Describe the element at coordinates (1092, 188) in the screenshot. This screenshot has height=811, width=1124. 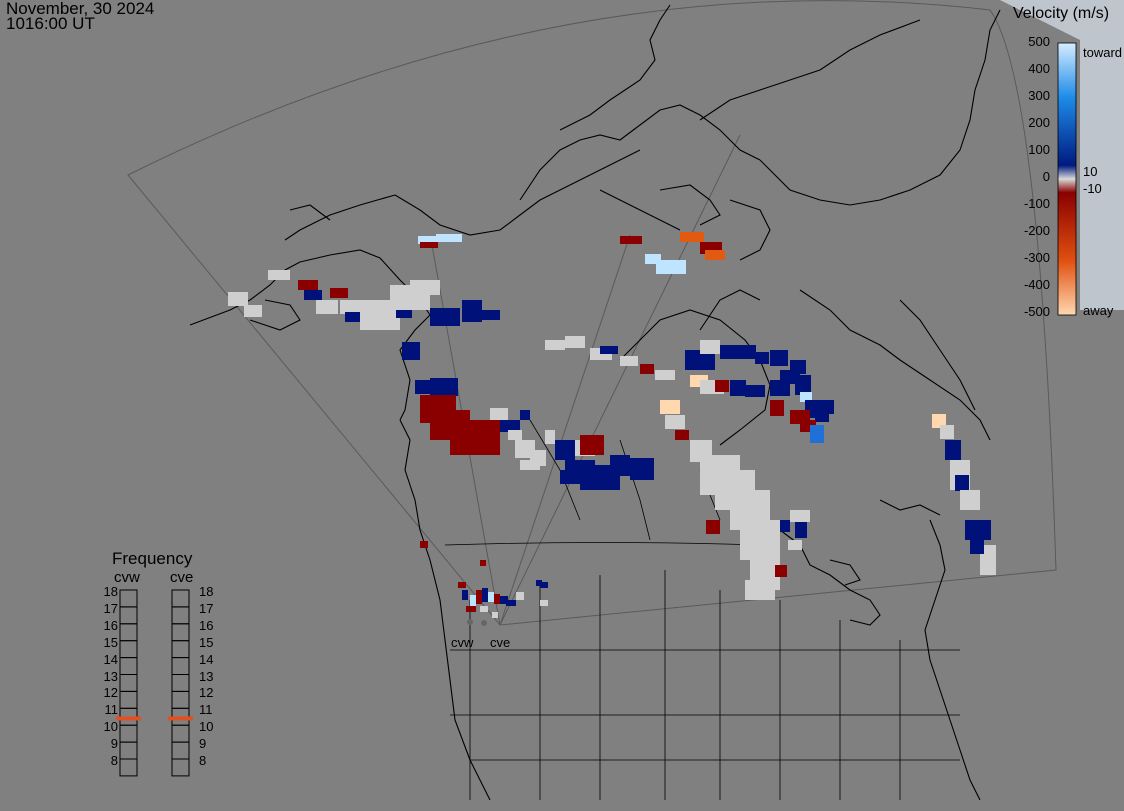
I see `neg-threshold-label: -10` at that location.